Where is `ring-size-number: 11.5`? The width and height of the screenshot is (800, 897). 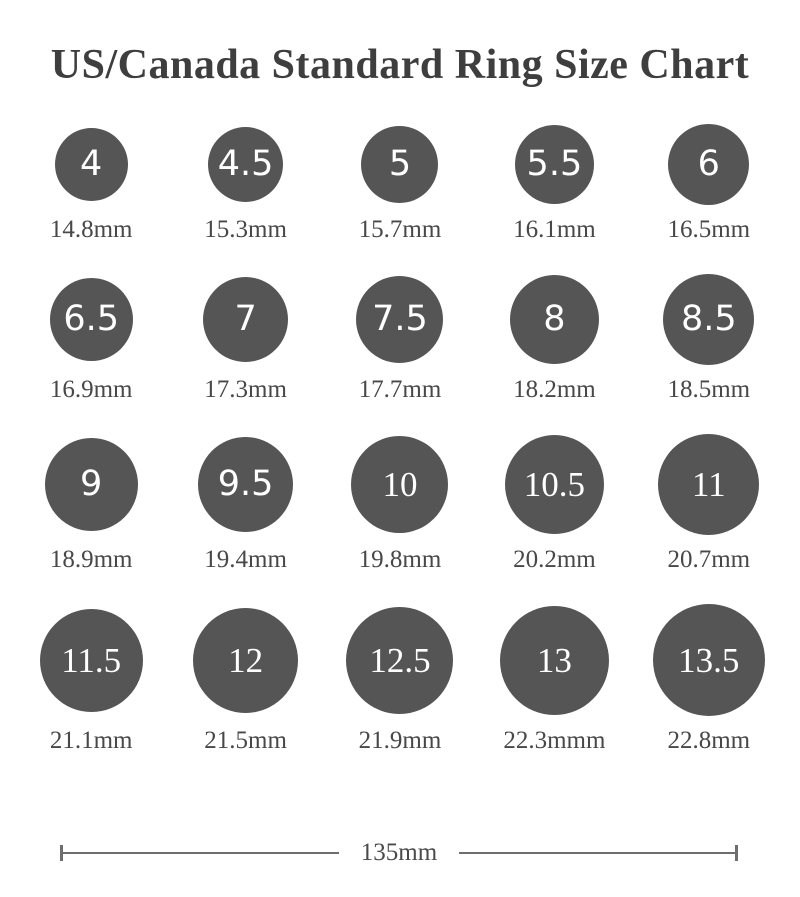 ring-size-number: 11.5 is located at coordinates (91, 660).